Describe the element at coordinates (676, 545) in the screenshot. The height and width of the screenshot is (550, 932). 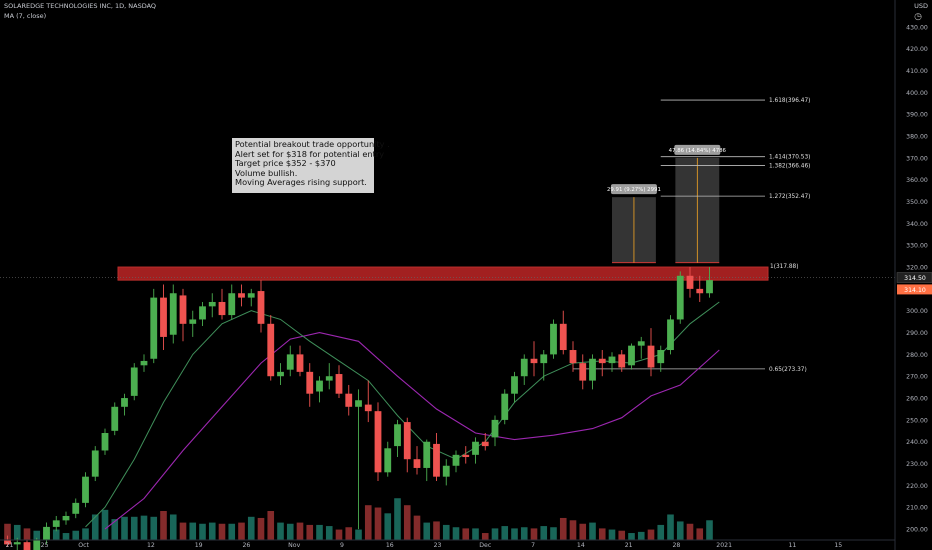
I see `x-tick-label: 28` at that location.